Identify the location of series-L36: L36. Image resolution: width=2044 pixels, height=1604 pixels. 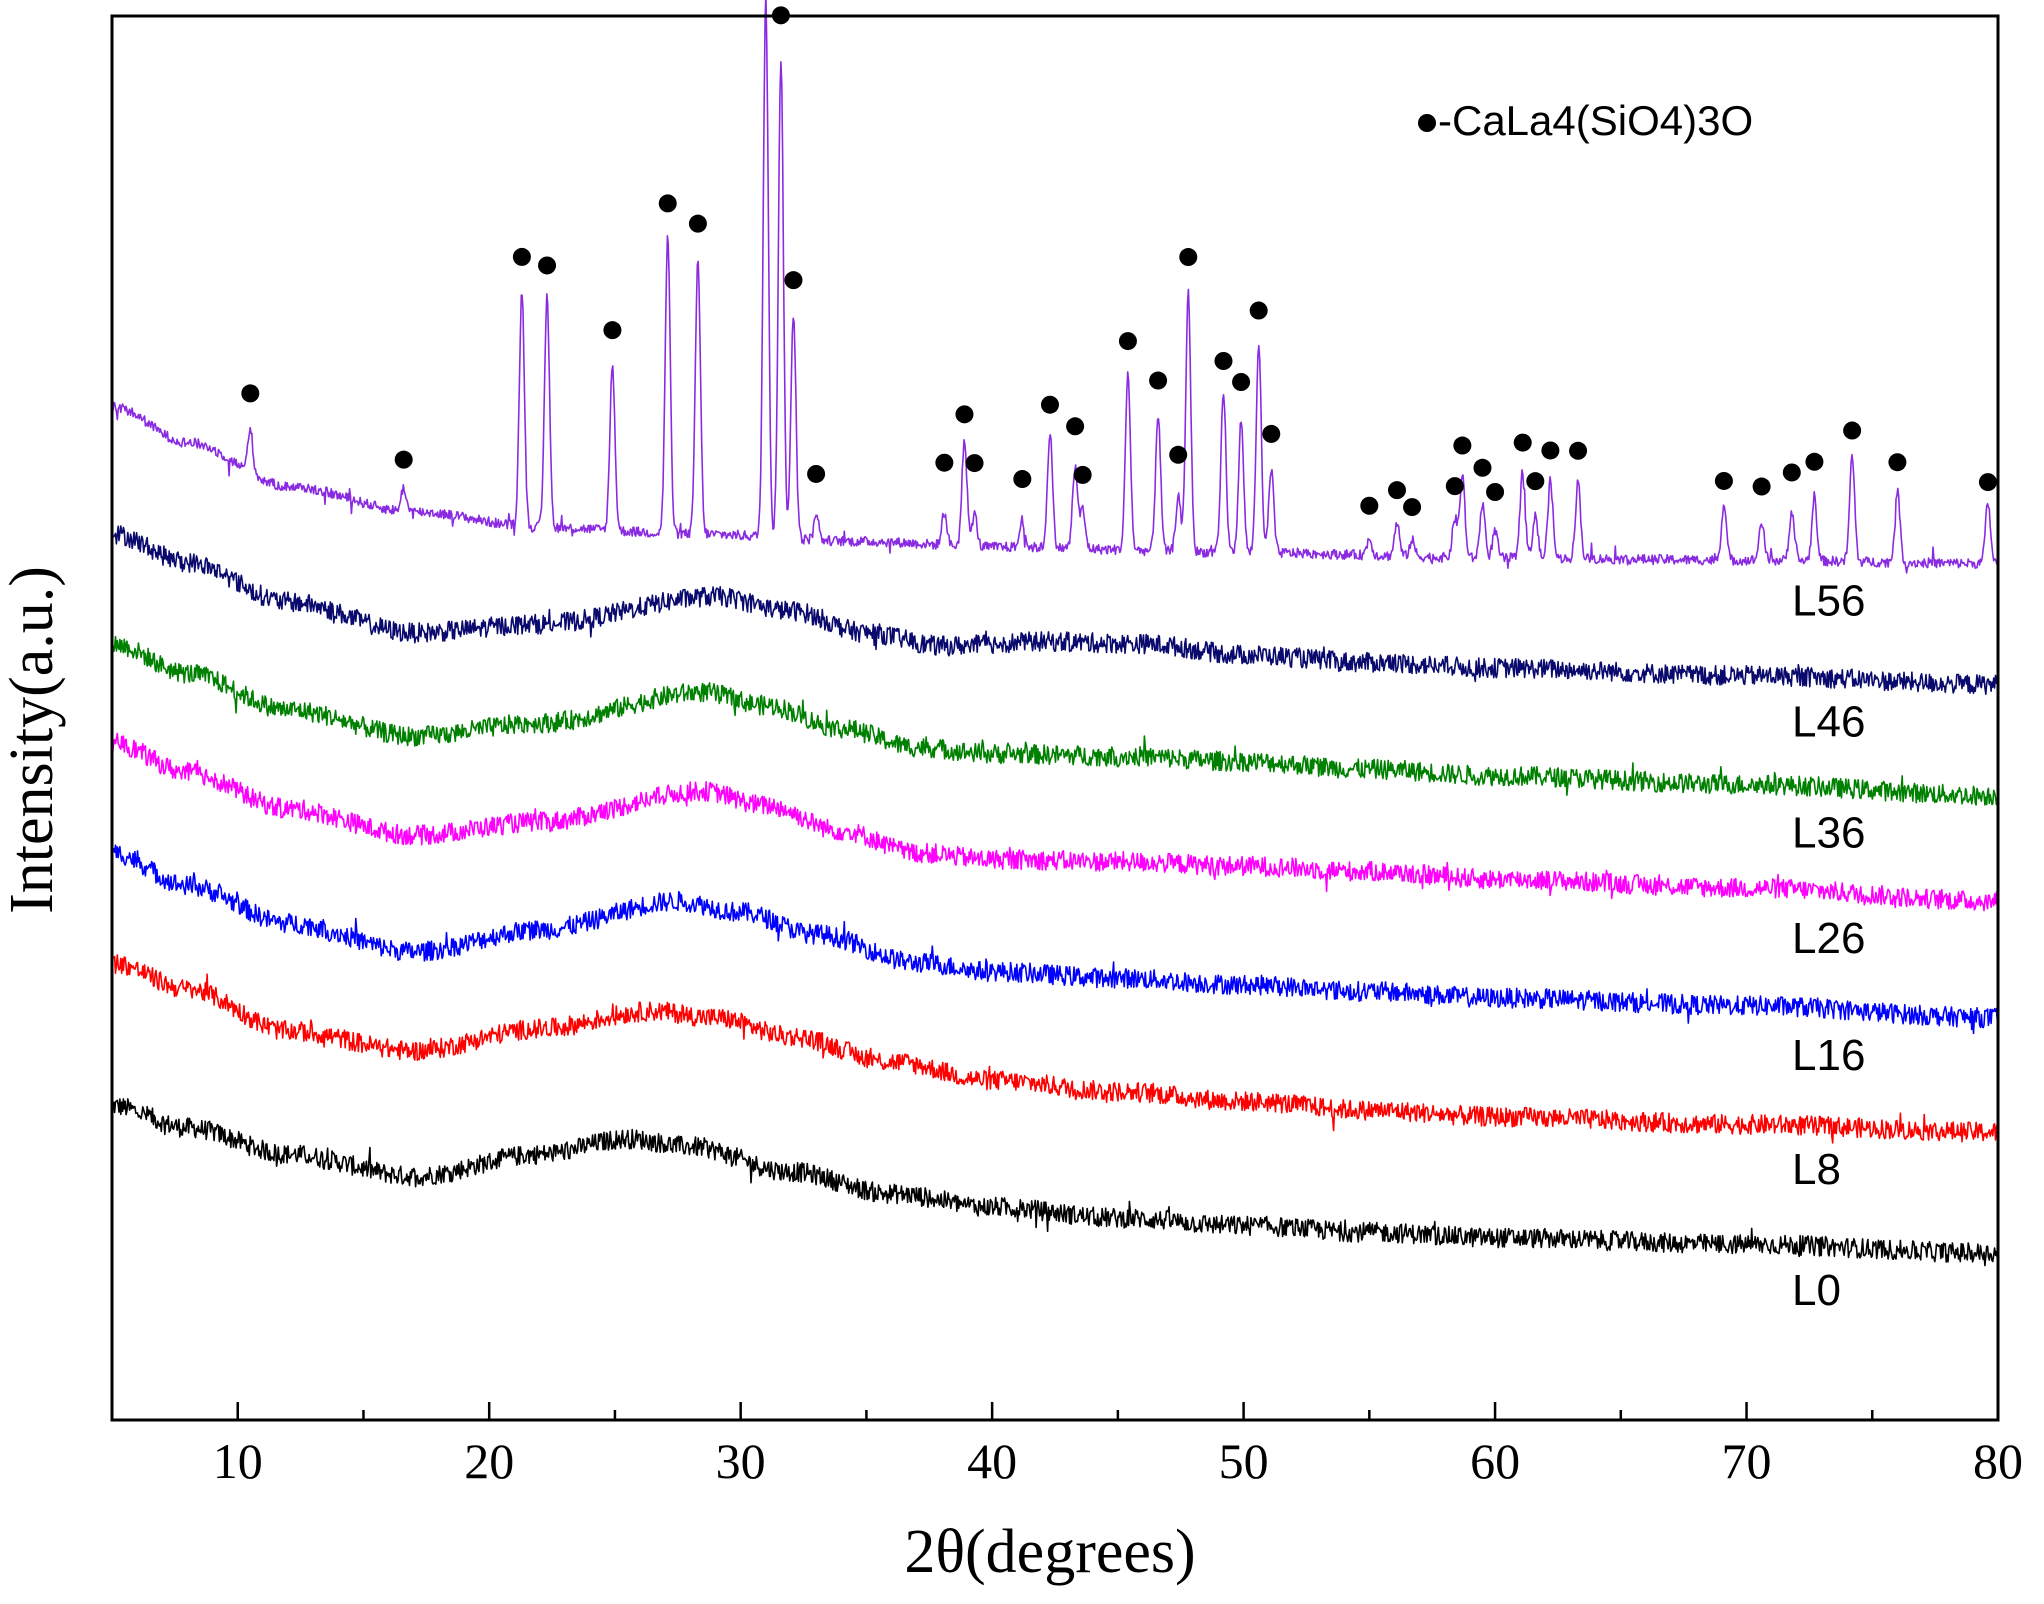
(1054, 746).